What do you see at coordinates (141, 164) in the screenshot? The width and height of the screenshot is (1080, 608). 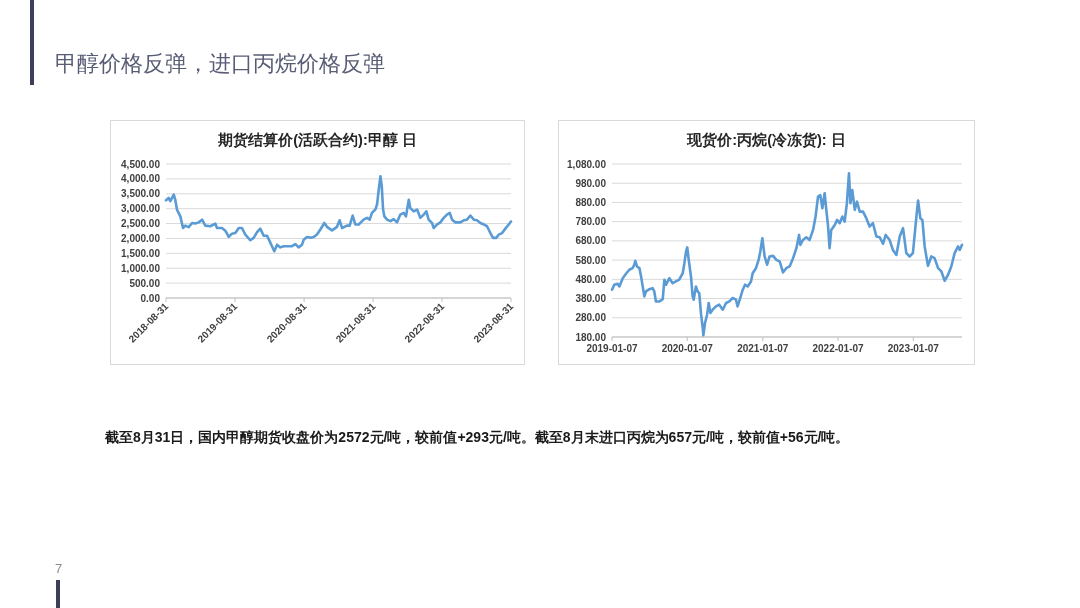 I see `y-tick-label: 4,500.00` at bounding box center [141, 164].